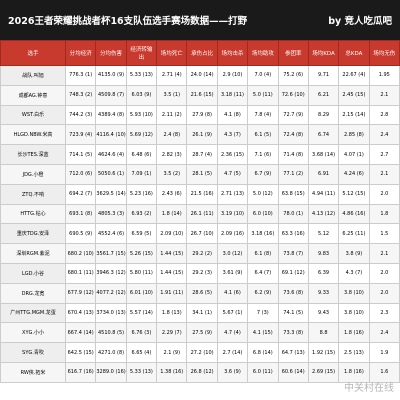 The height and width of the screenshot is (400, 400). Describe the element at coordinates (263, 234) in the screenshot. I see `stat-cell: 3.18 (16)` at that location.